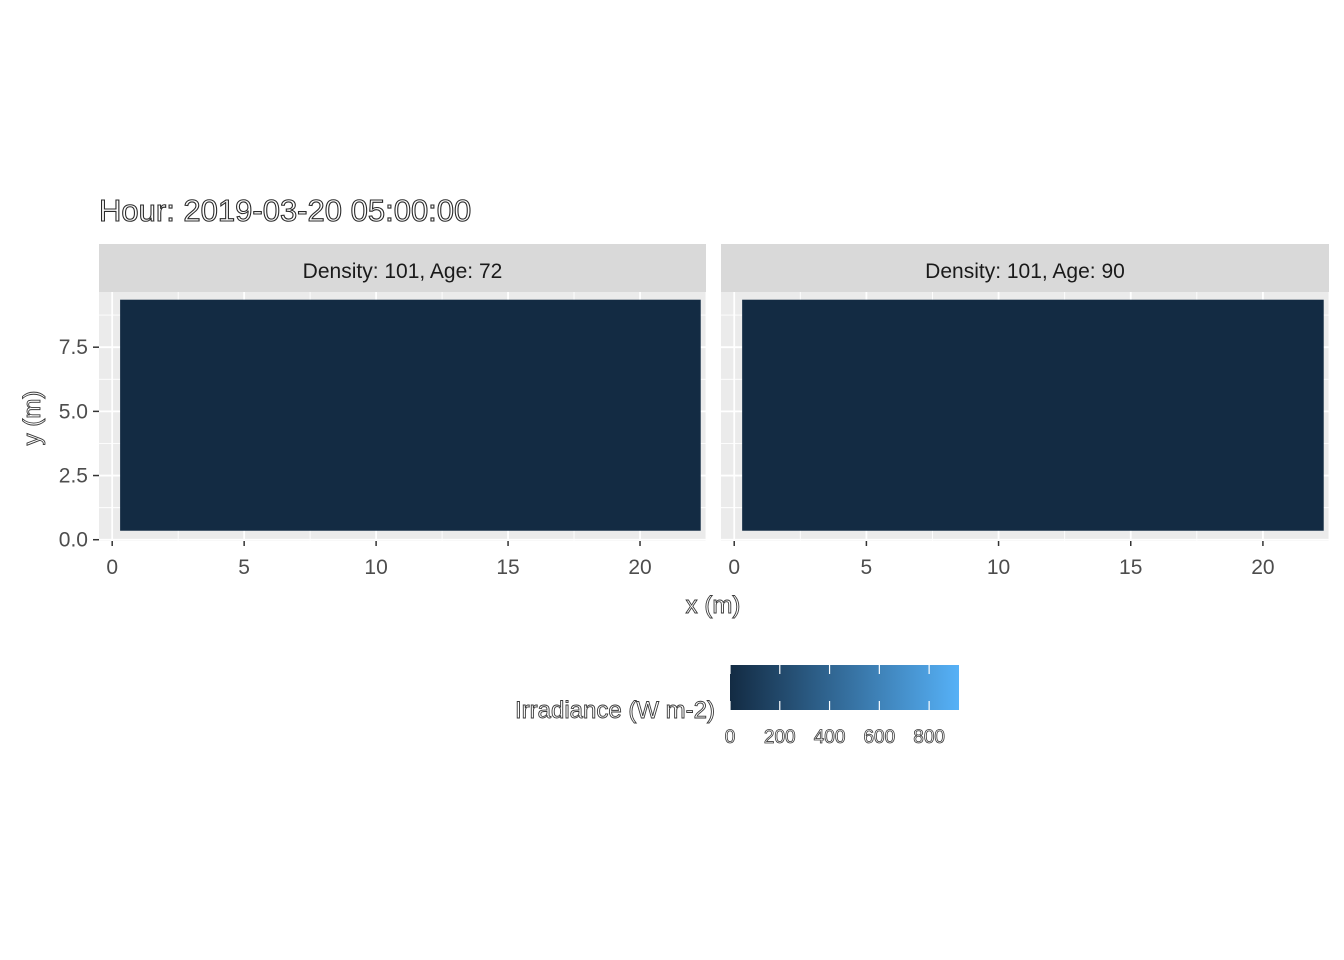 The height and width of the screenshot is (960, 1344). Describe the element at coordinates (403, 271) in the screenshot. I see `facet-strip-label: Density: 101, Age: 72` at that location.